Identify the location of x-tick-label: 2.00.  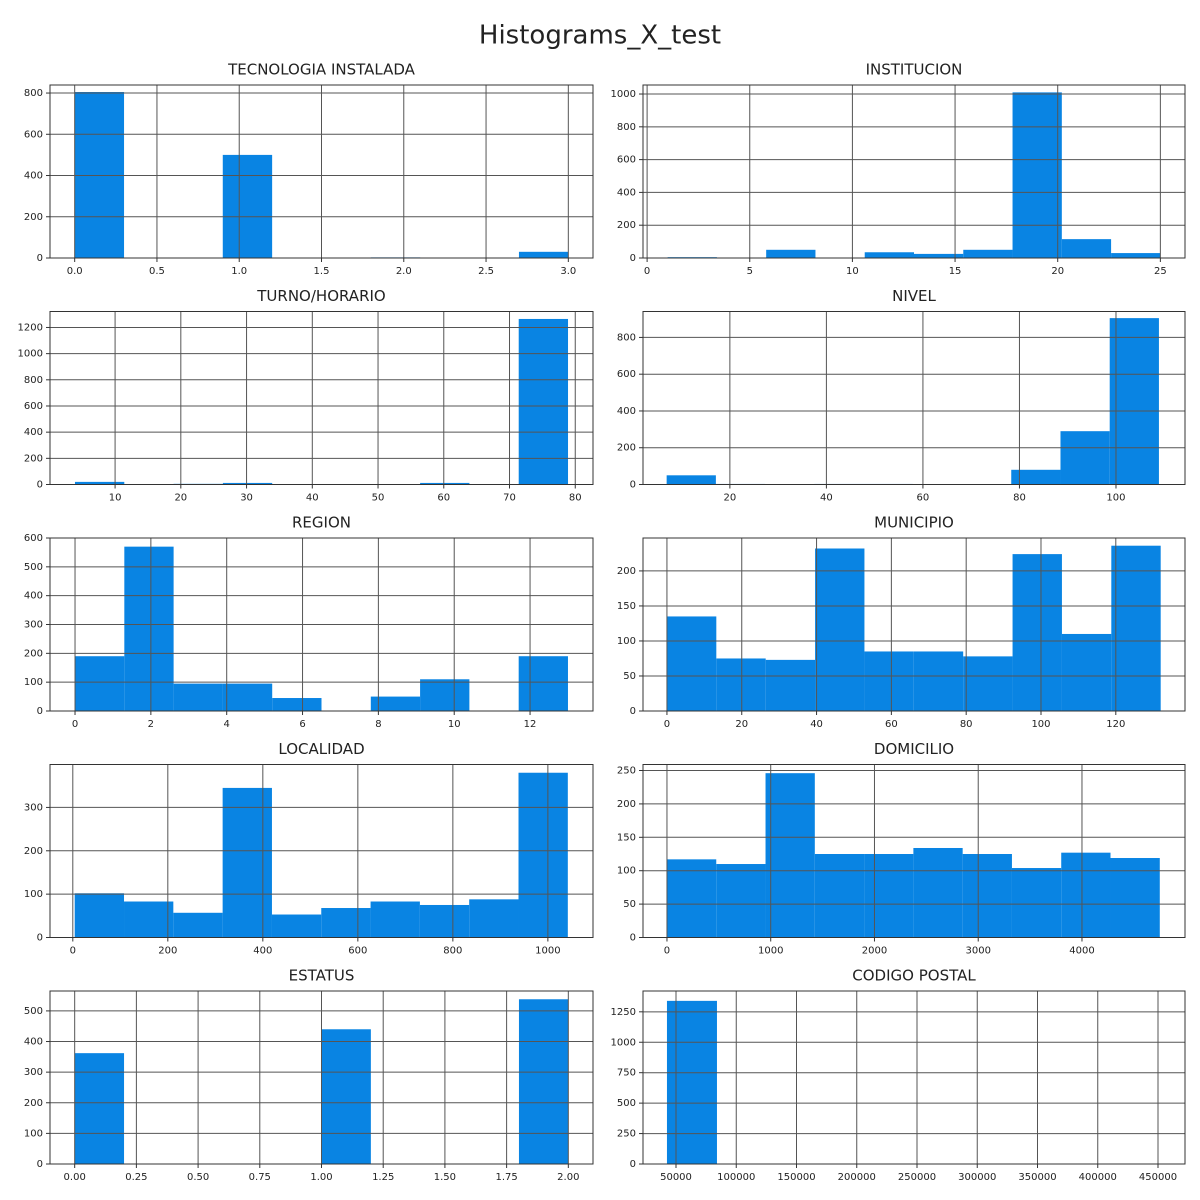
(568, 1177).